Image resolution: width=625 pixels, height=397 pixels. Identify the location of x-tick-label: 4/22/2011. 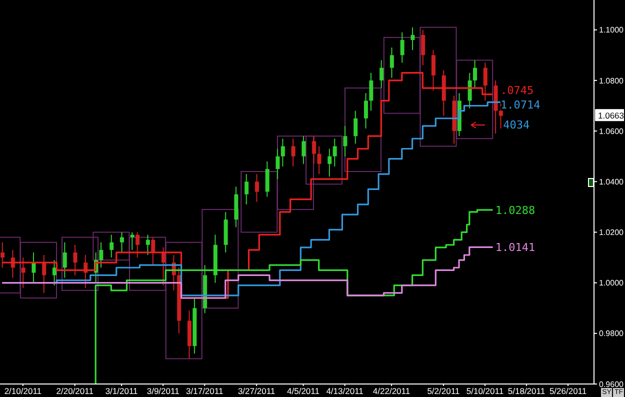
(391, 391).